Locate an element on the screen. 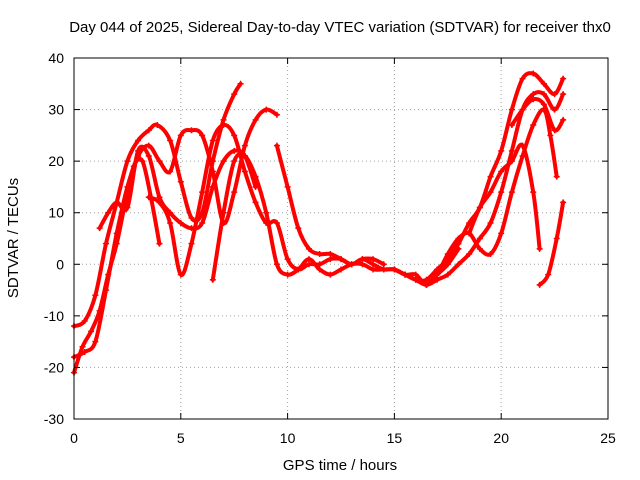  x-tick-label: 15 is located at coordinates (395, 438).